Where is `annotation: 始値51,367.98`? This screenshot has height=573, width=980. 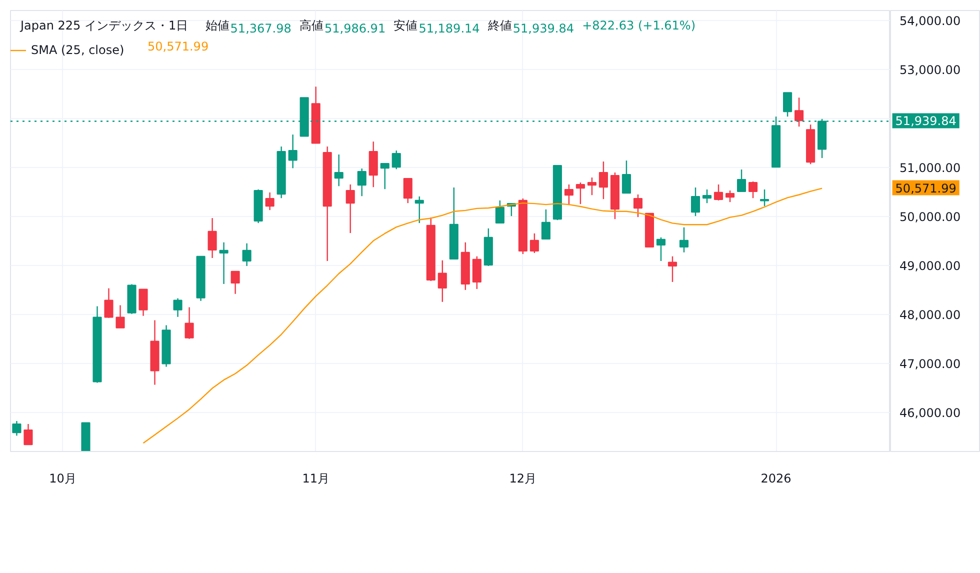
annotation: 始値51,367.98 is located at coordinates (248, 27).